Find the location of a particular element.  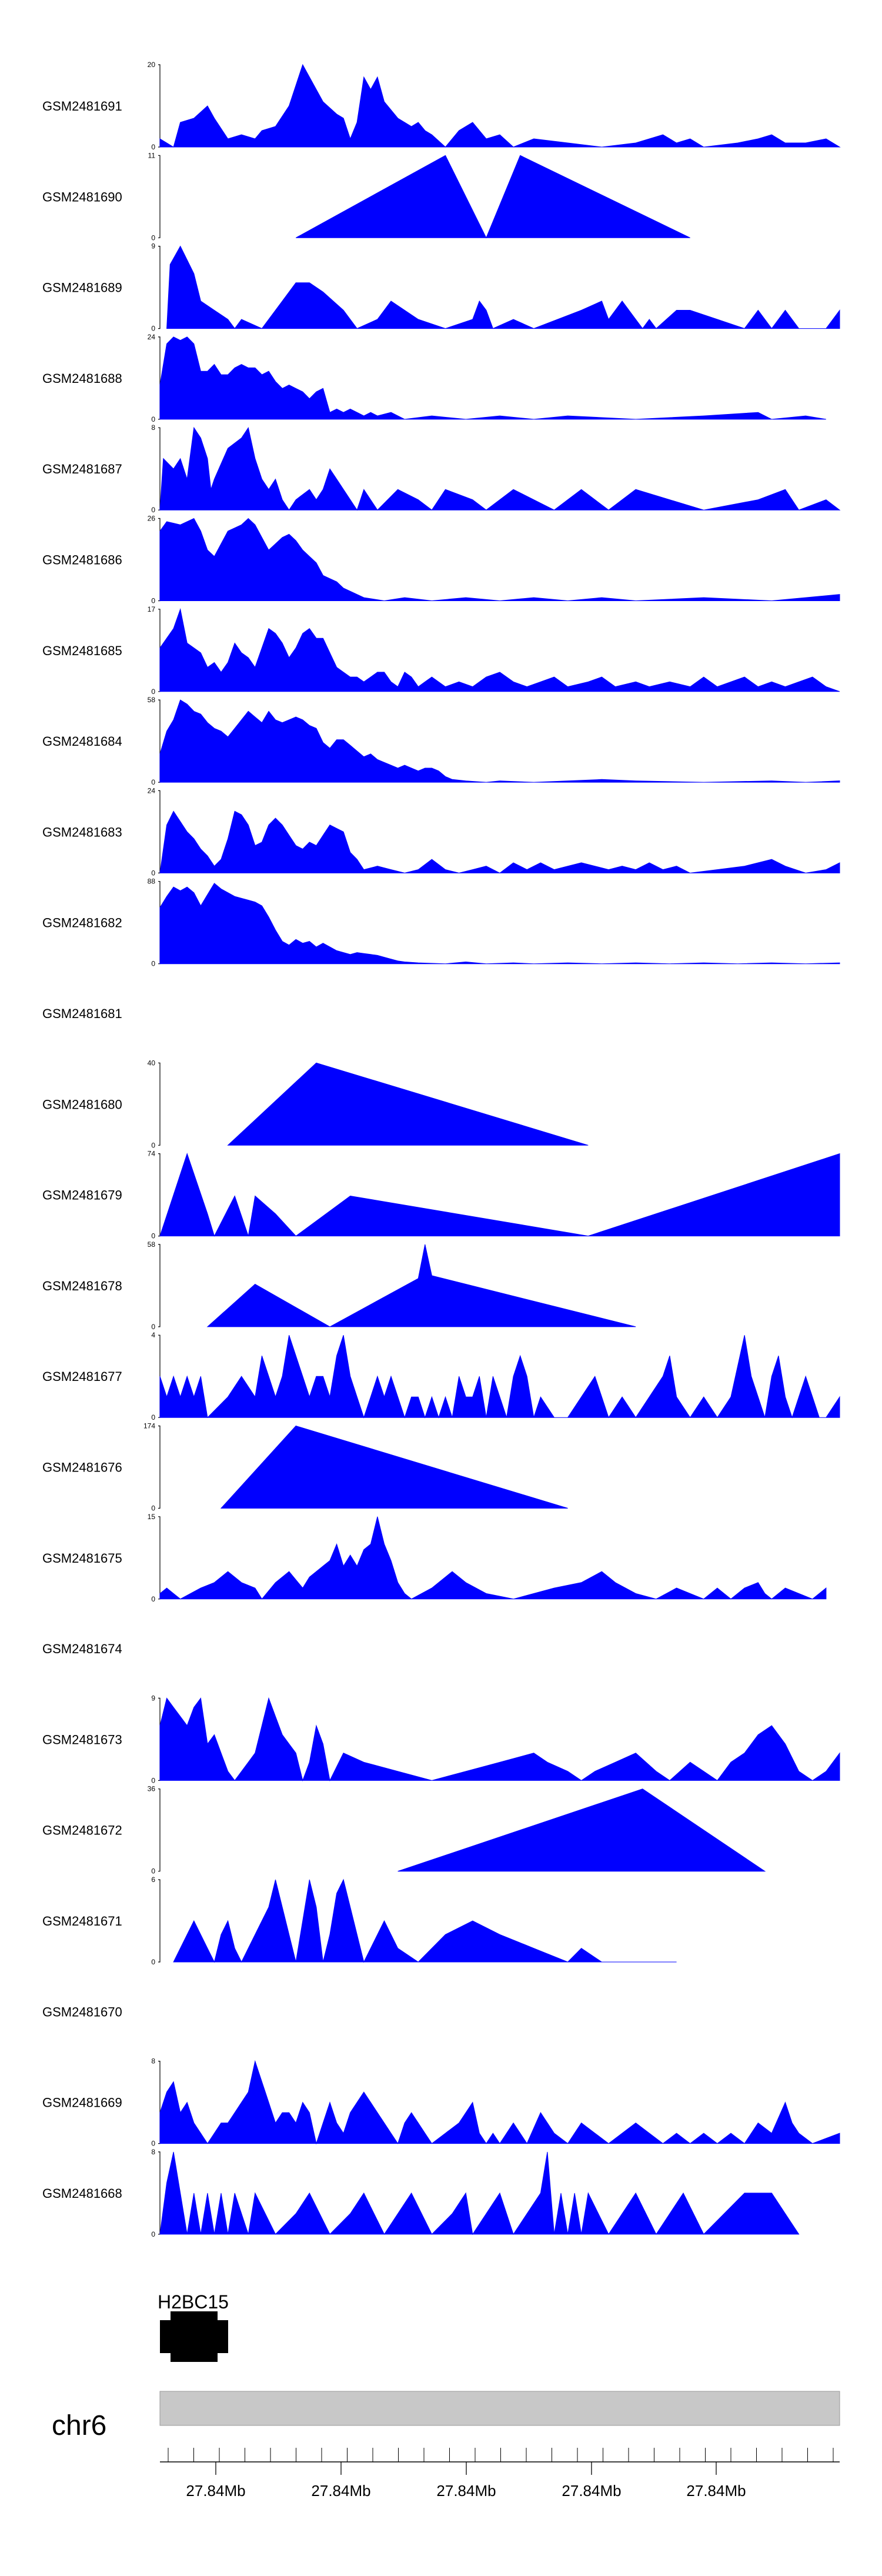

gene-exon is located at coordinates (194, 2336).